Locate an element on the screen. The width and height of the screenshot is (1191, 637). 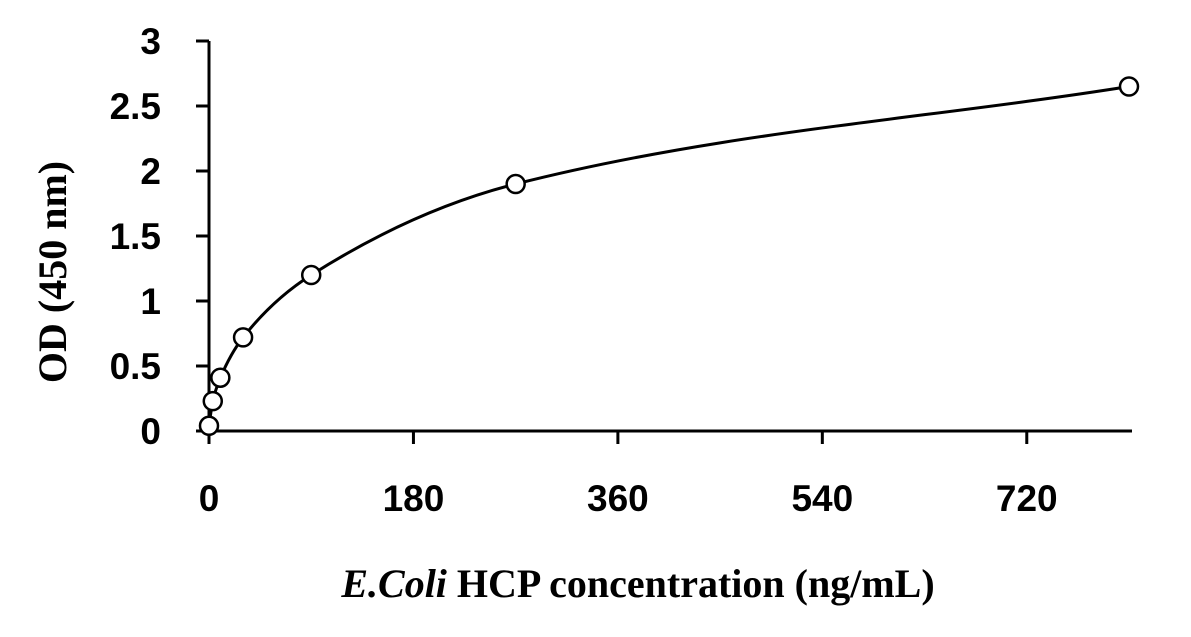
y-tick-label: 2.5 is located at coordinates (135, 106).